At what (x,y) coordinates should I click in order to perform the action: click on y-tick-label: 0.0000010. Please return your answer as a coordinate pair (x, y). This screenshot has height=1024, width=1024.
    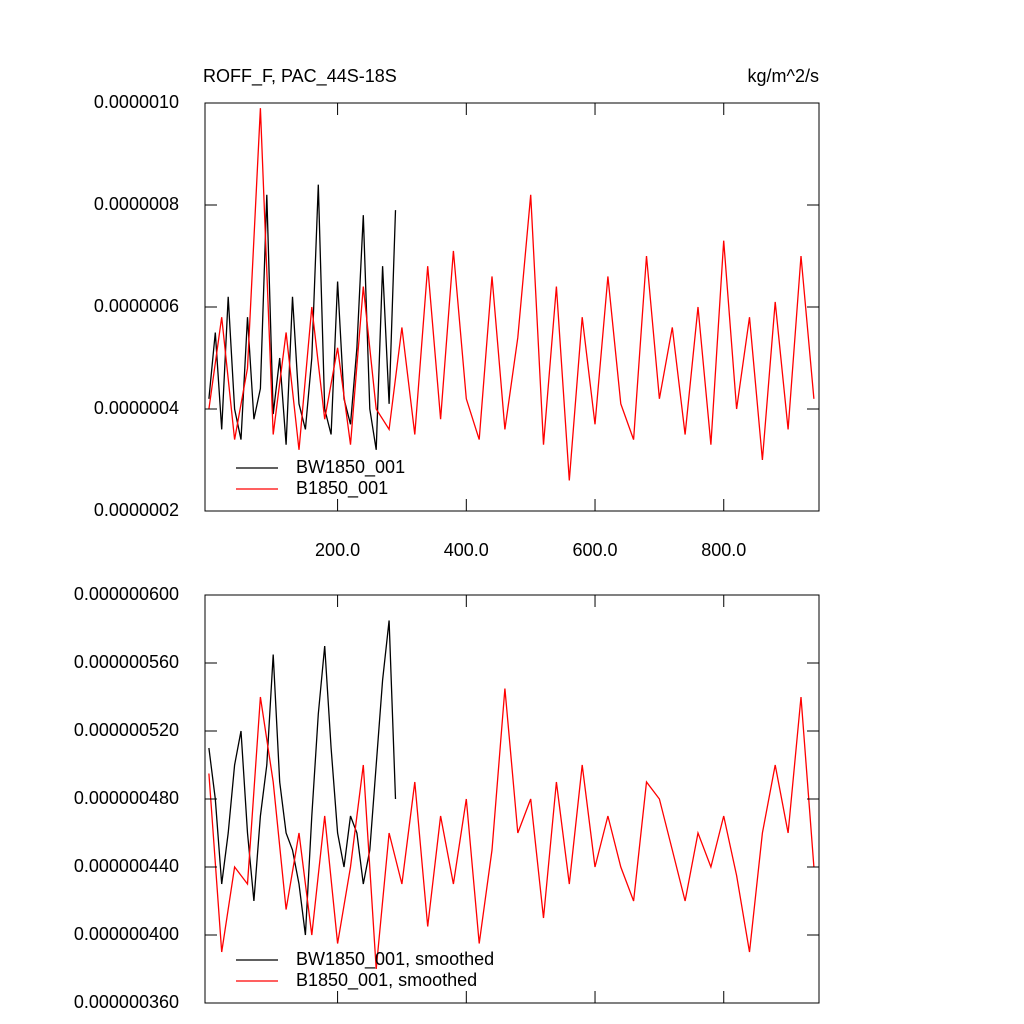
    Looking at the image, I should click on (136, 102).